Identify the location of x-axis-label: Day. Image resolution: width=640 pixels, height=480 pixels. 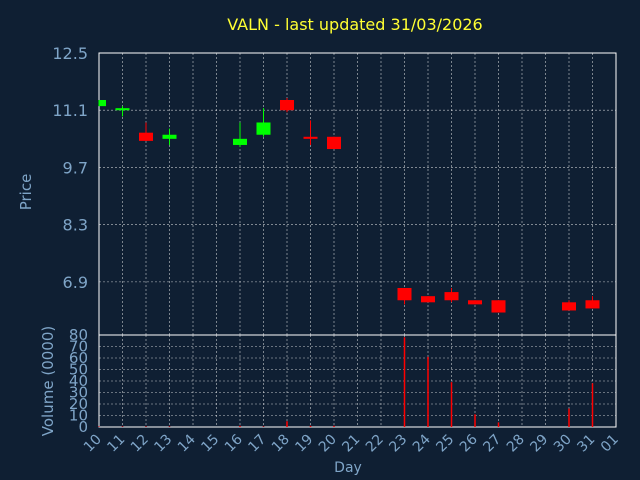
(348, 468).